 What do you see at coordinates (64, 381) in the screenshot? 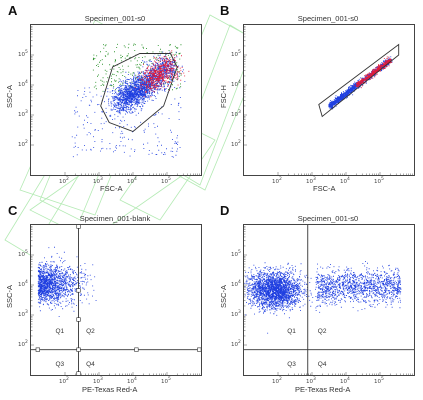
I see `panel-c-xtick: 10²` at bounding box center [64, 381].